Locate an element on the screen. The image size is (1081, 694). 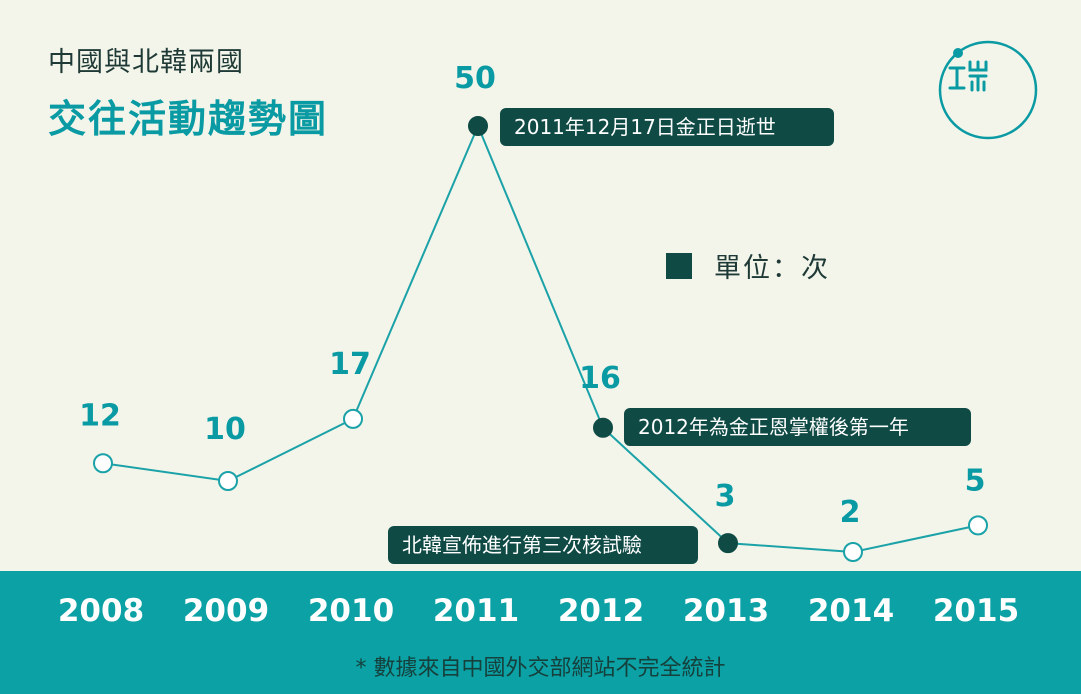
data-label: 50 is located at coordinates (475, 78).